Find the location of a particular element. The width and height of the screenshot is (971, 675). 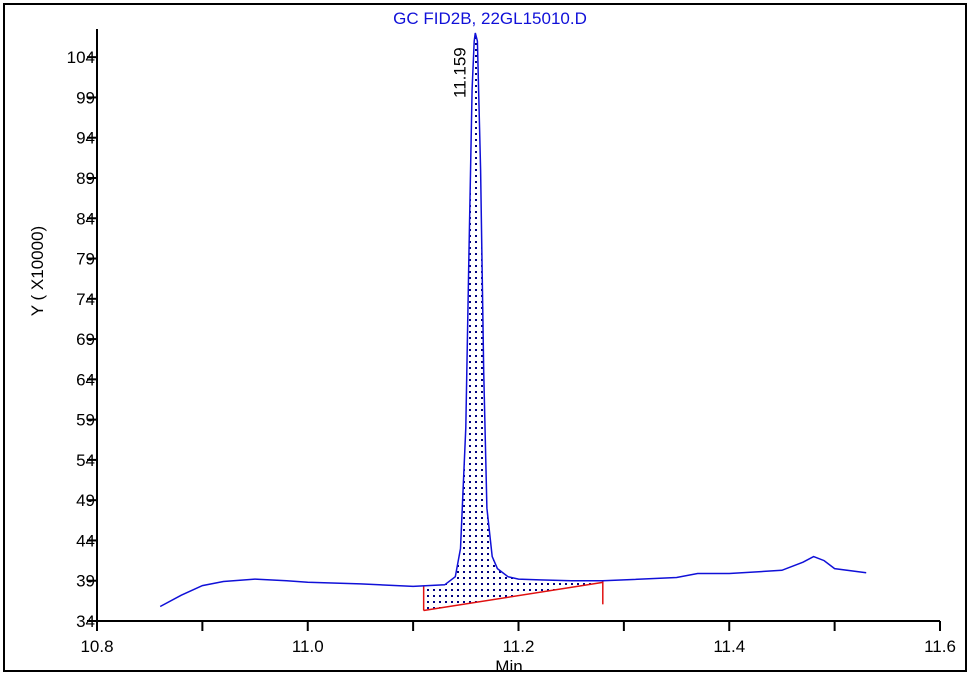

x-tick-label: 11.0 is located at coordinates (308, 646).